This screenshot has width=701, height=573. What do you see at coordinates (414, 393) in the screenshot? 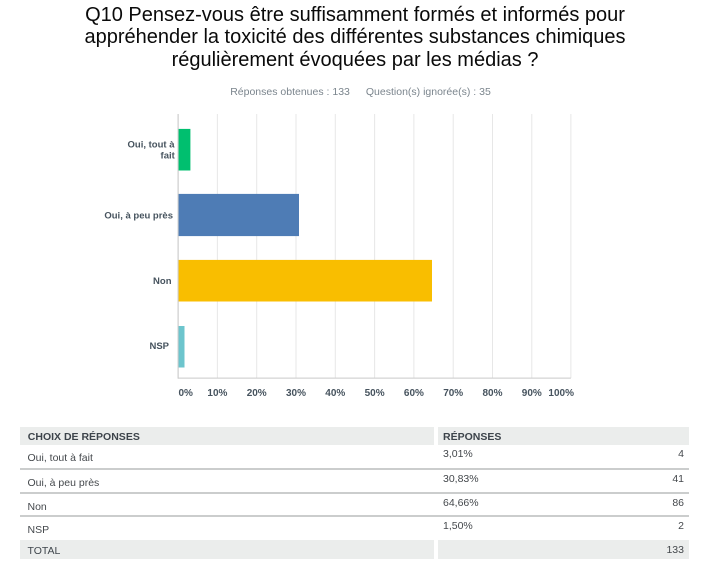
I see `svg-text: 60%` at bounding box center [414, 393].